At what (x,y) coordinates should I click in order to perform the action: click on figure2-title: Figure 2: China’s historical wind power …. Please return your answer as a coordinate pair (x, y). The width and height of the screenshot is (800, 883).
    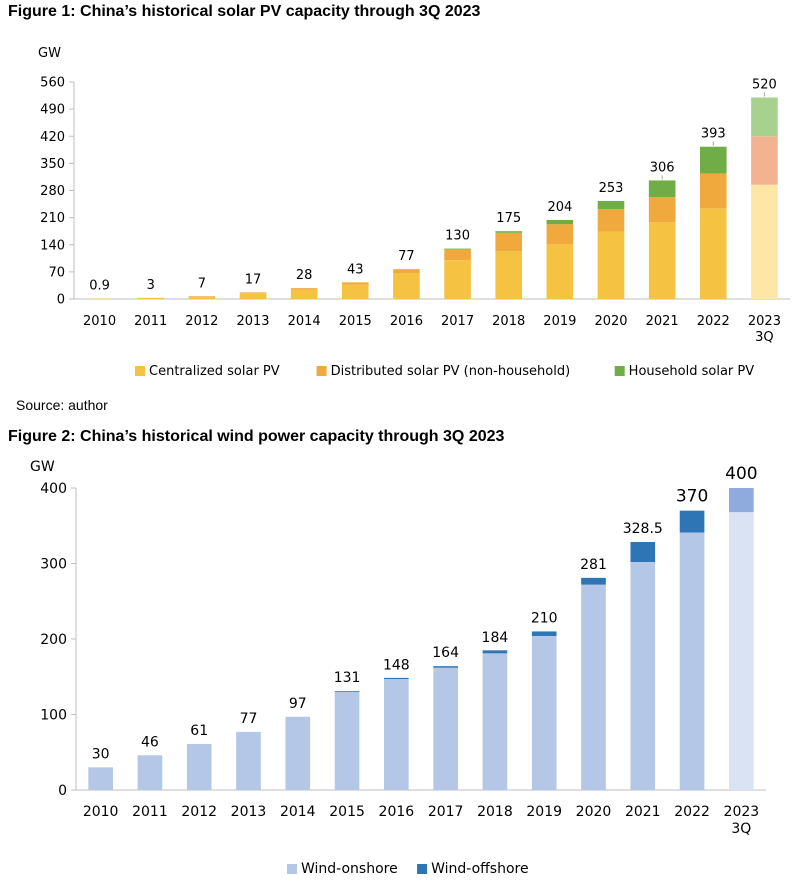
    Looking at the image, I should click on (256, 436).